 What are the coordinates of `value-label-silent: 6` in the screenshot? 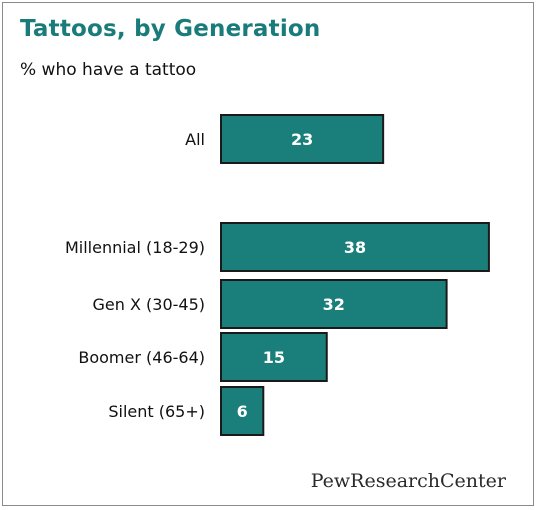 It's located at (242, 411).